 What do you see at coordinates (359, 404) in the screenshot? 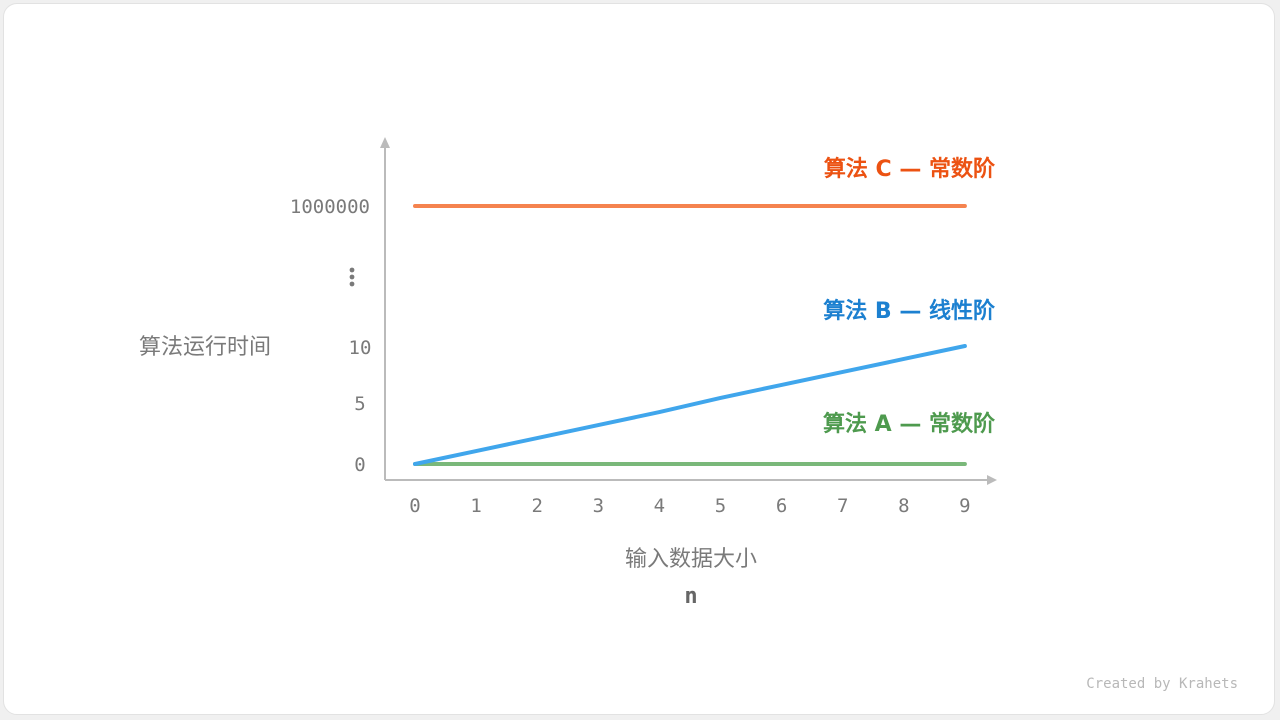
I see `y-tick-label: 5` at bounding box center [359, 404].